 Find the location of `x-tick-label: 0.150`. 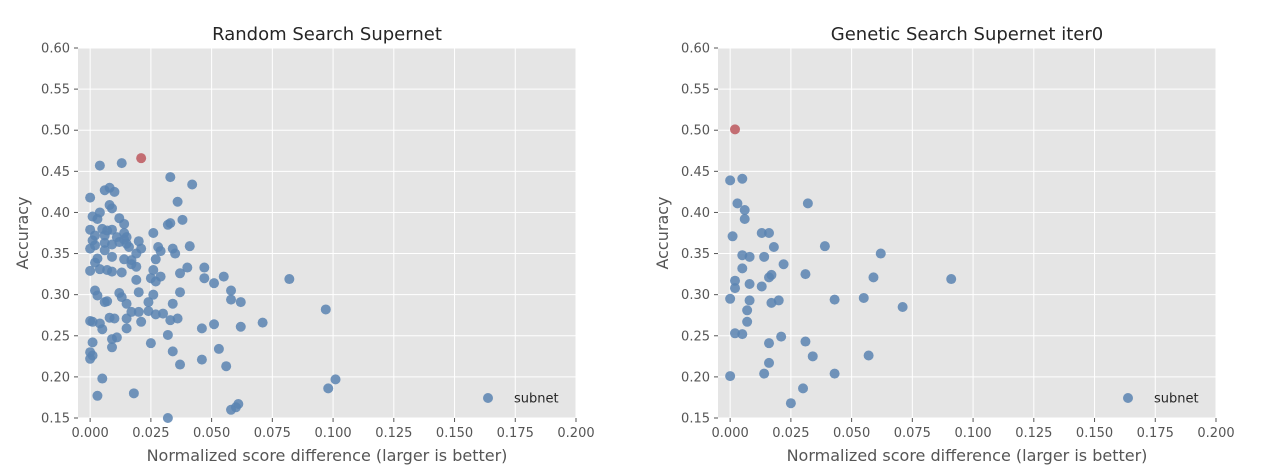

x-tick-label: 0.150 is located at coordinates (1094, 433).